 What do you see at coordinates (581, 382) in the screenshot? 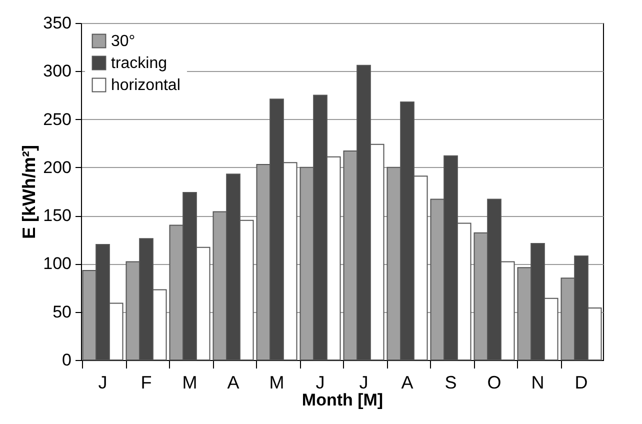
I see `x-tick-label: D` at bounding box center [581, 382].